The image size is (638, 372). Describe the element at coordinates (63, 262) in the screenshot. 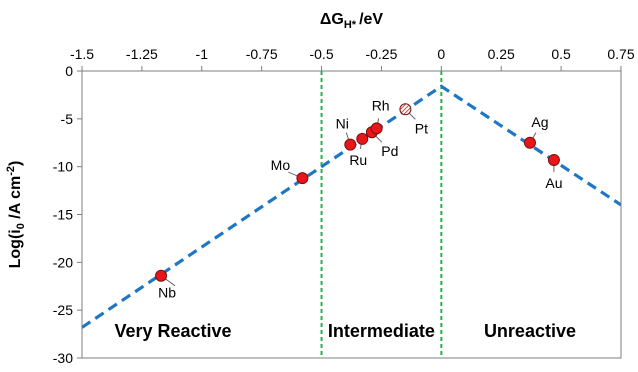

I see `y-tick-label: -20` at that location.